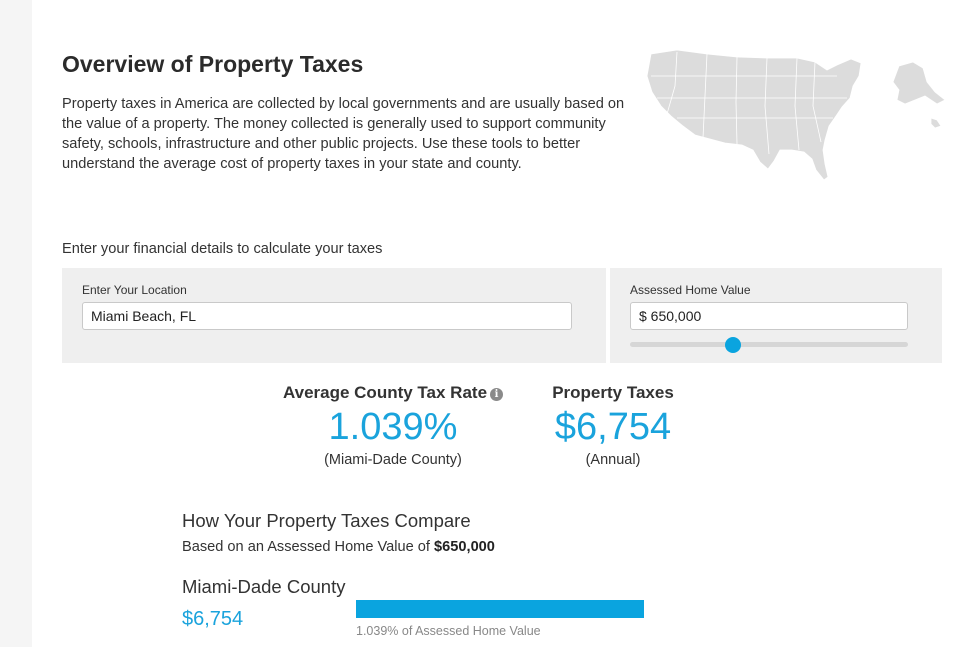 This screenshot has height=647, width=966. I want to click on compare-home-value: $650,000, so click(464, 547).